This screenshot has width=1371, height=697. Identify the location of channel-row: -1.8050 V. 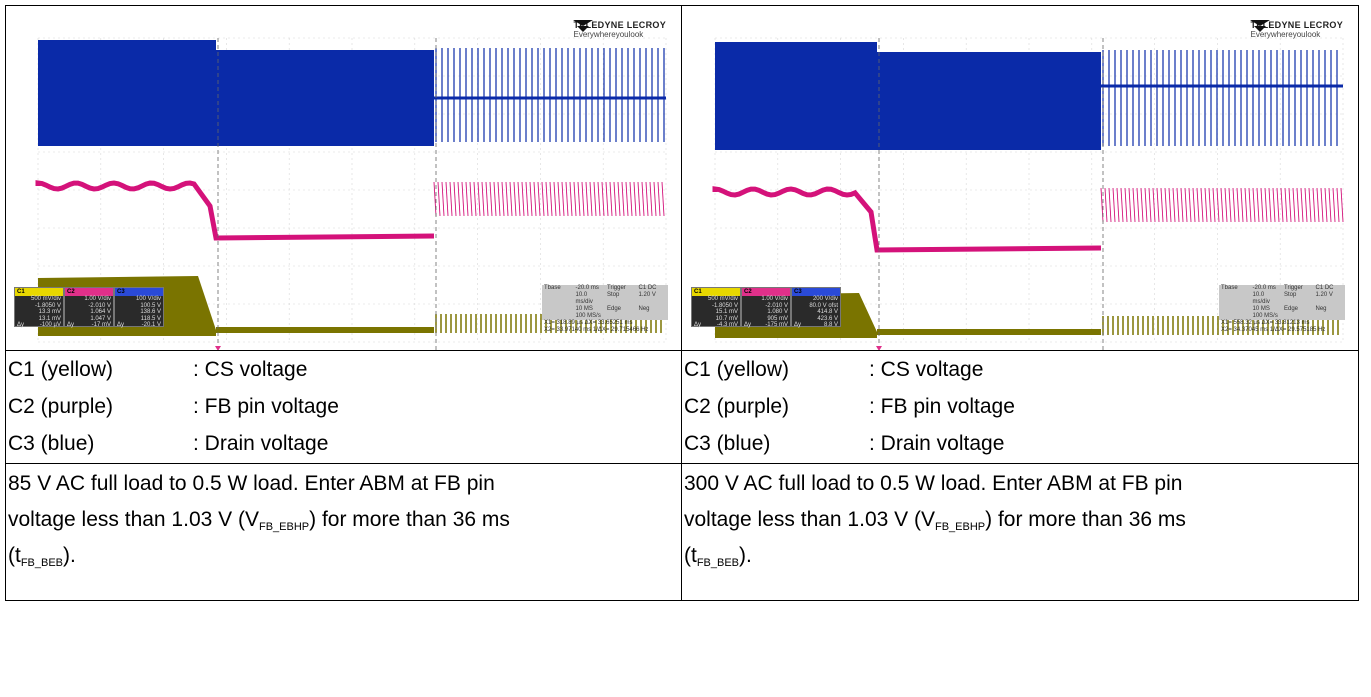
(716, 306).